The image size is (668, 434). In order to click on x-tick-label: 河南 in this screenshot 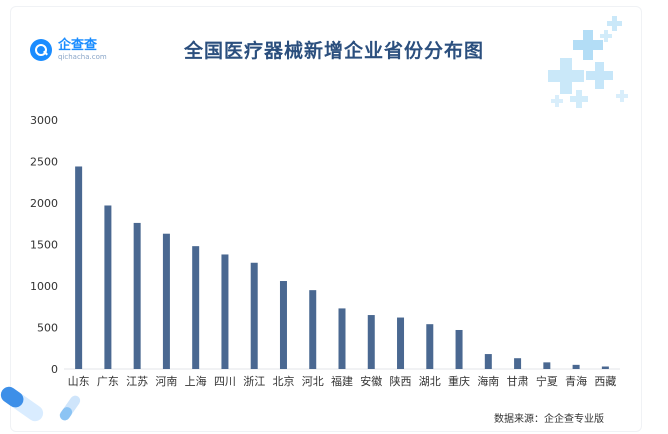, I will do `click(166, 381)`.